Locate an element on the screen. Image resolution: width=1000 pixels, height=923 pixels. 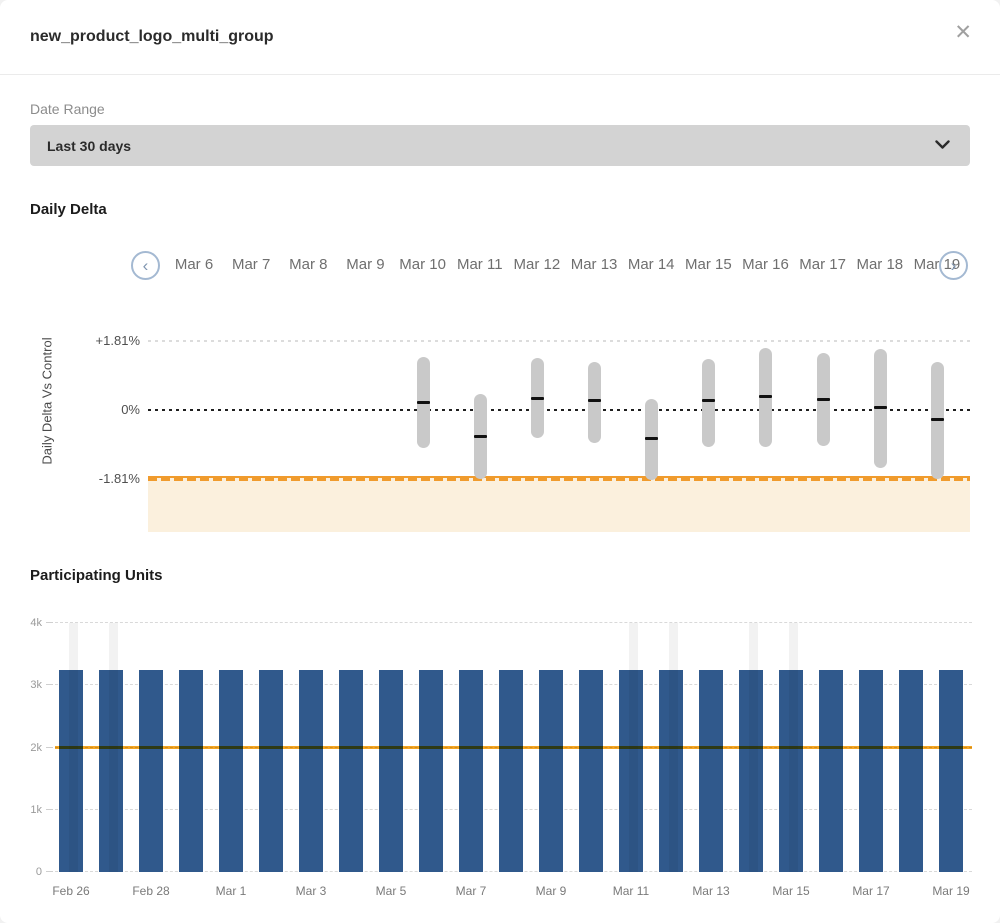
prev-date-button: ‹ is located at coordinates (145, 265).